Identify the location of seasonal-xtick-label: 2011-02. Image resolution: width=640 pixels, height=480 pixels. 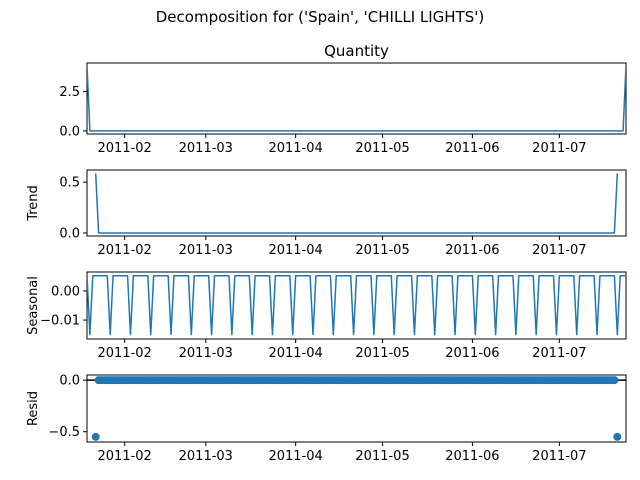
(125, 353).